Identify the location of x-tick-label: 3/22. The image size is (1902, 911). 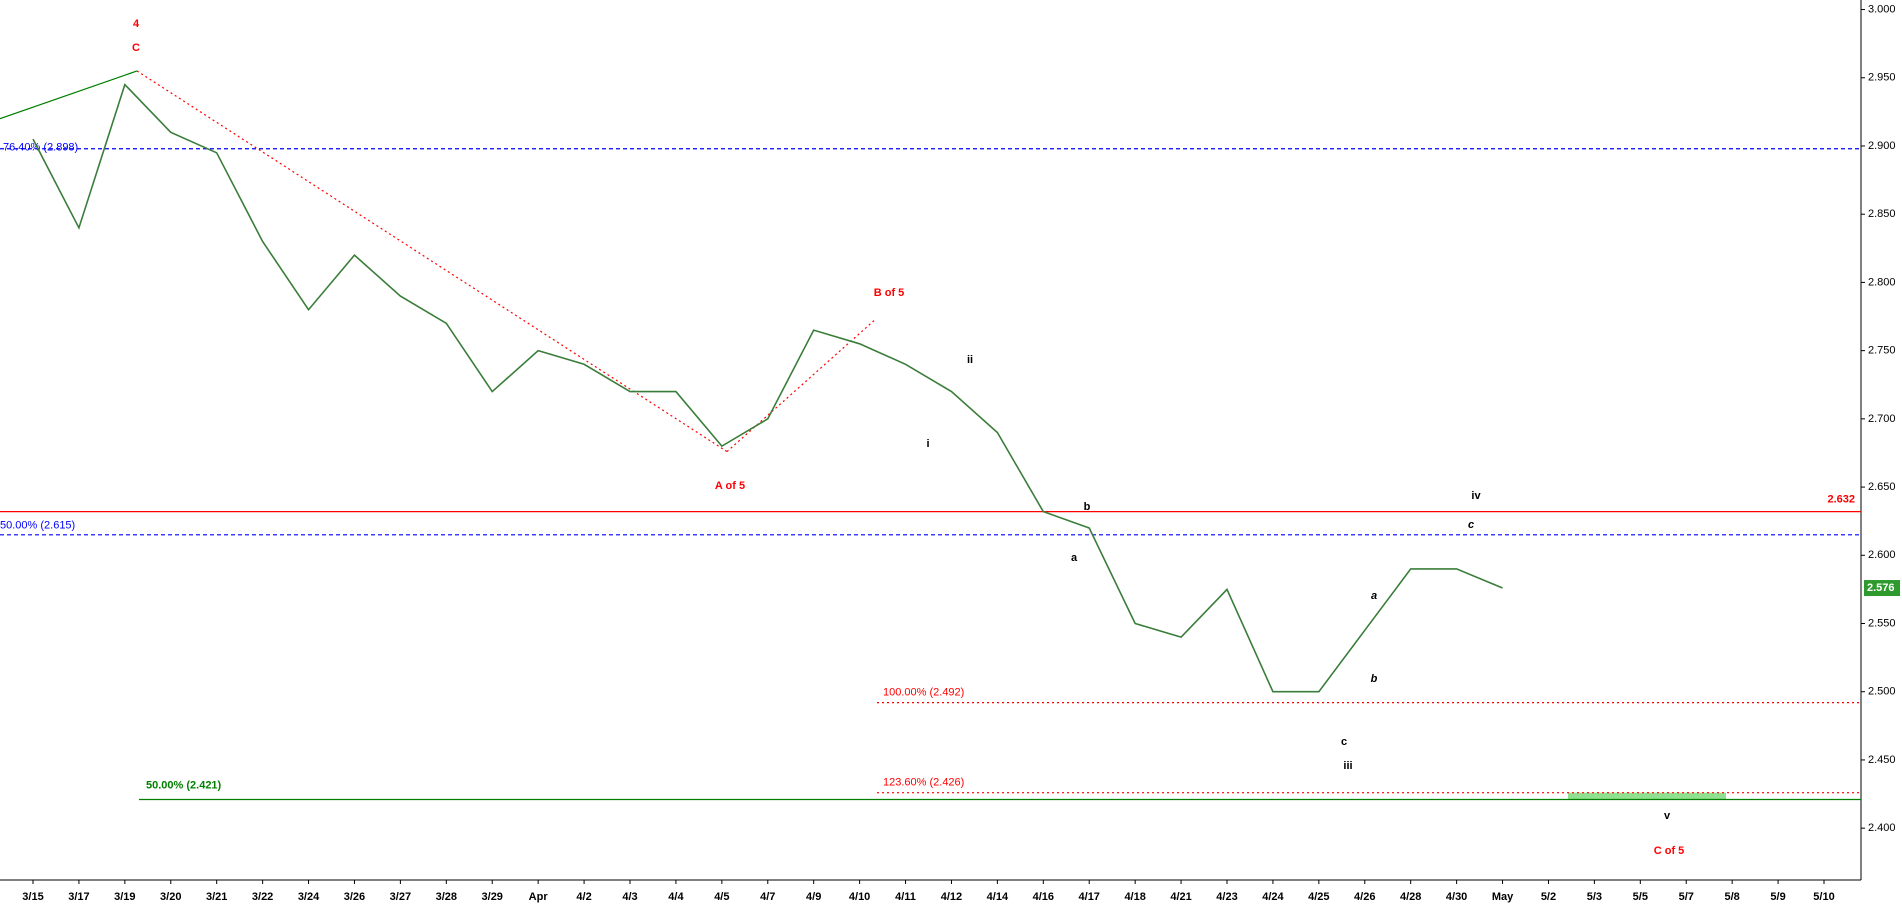
(262, 897).